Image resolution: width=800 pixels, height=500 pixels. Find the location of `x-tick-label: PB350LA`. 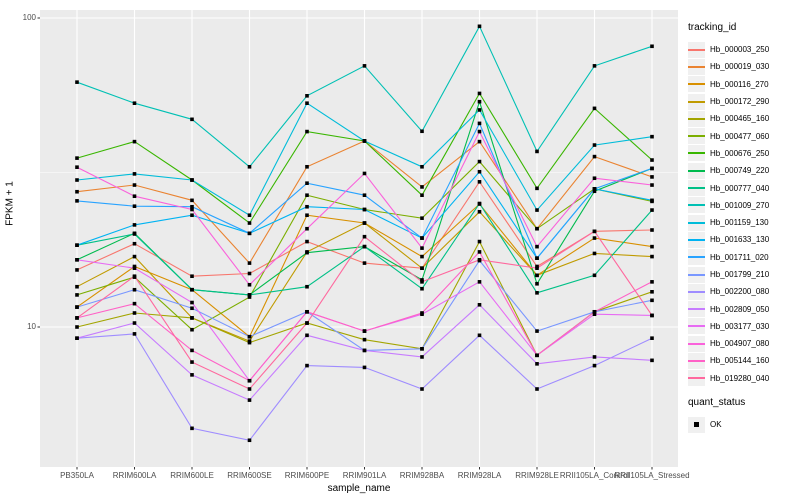

x-tick-label: PB350LA is located at coordinates (77, 475).